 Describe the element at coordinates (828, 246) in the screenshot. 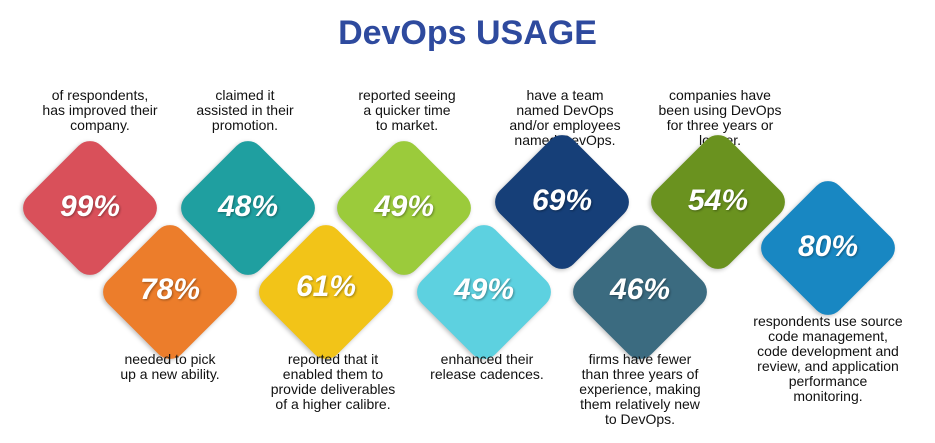

I see `stat-value-80: 80%` at that location.